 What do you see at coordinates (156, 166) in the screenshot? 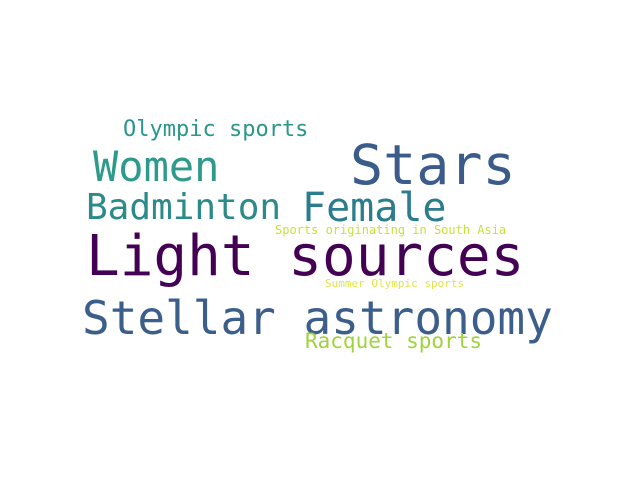
I see `word-women: Women` at bounding box center [156, 166].